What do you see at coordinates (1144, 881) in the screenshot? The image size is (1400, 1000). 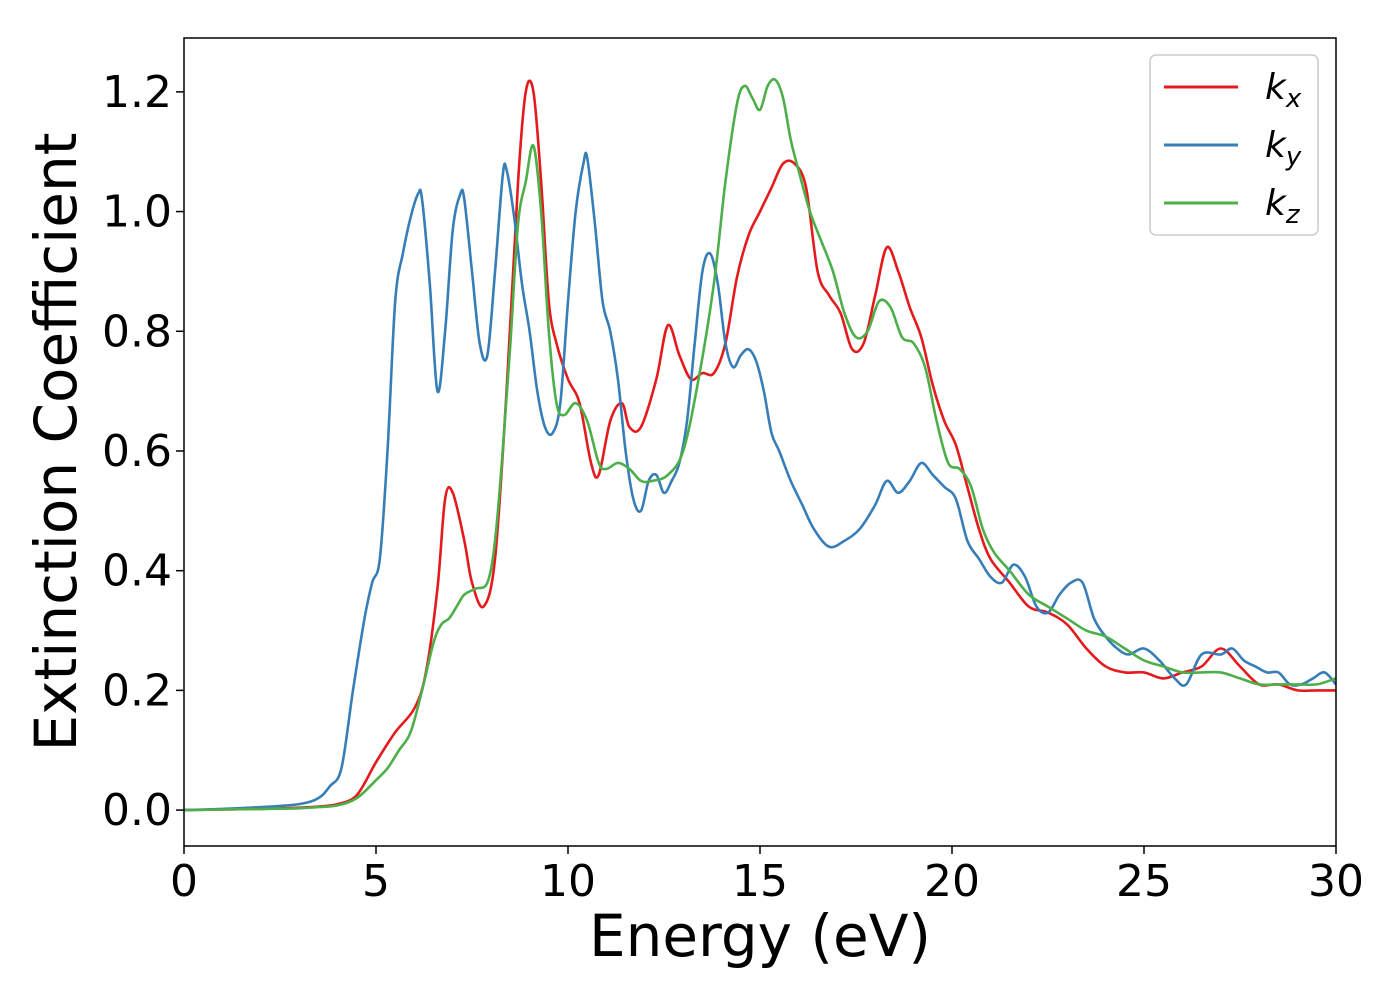 I see `x-tick-label: 25` at bounding box center [1144, 881].